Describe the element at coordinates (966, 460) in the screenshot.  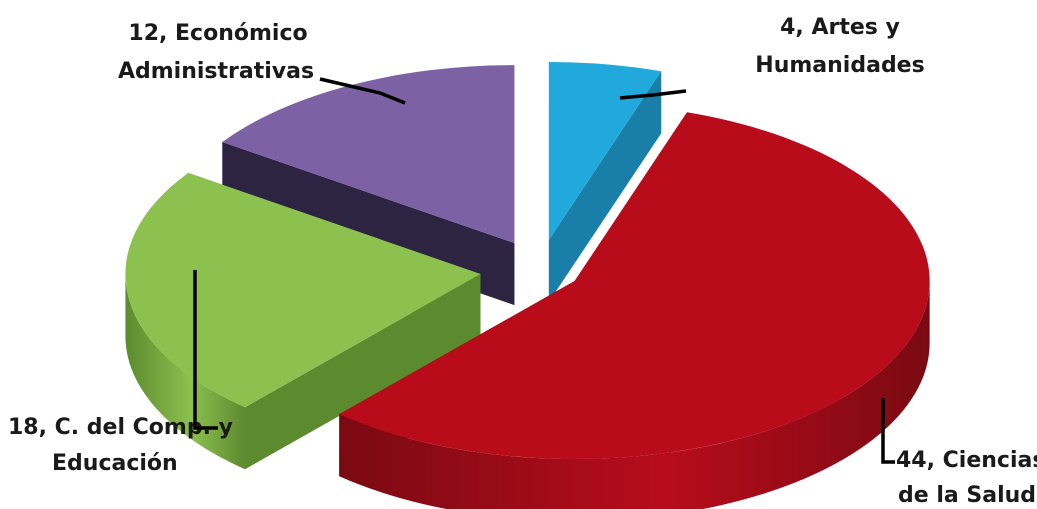
I see `label-line: 44, Ciencias` at that location.